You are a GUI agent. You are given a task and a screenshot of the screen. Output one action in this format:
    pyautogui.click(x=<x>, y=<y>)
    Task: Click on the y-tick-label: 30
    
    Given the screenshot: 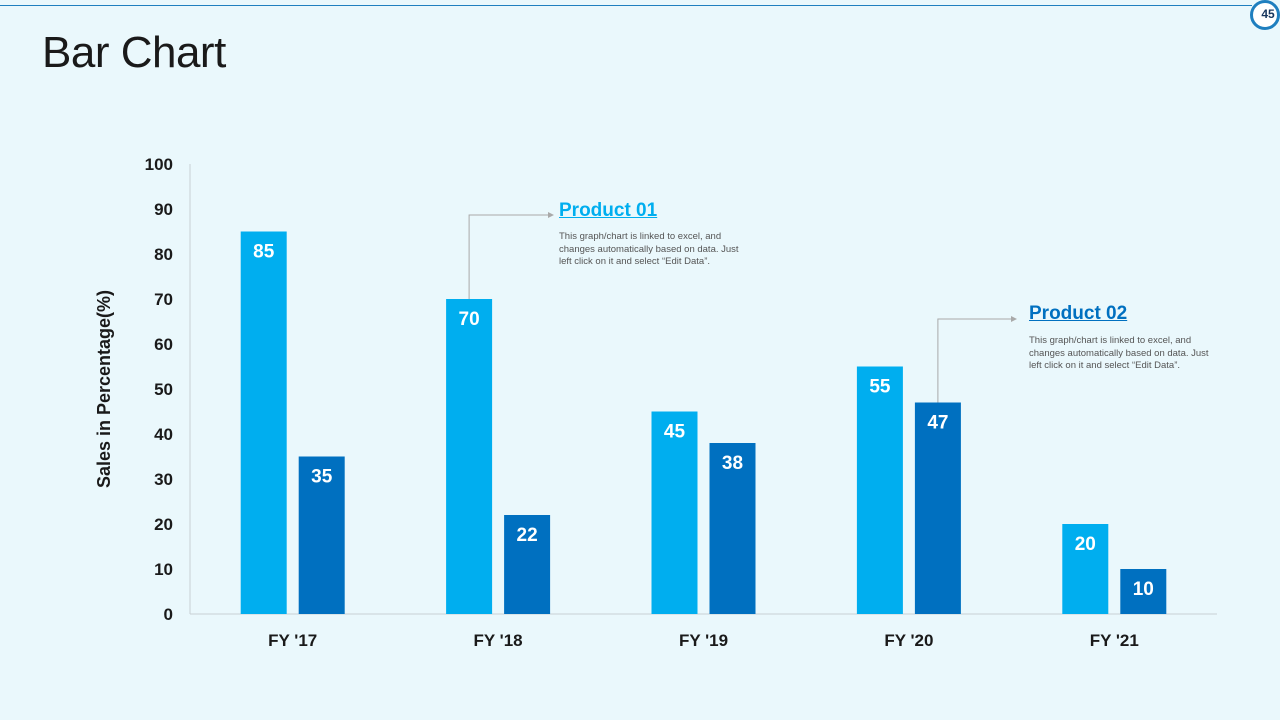 What is the action you would take?
    pyautogui.click(x=163, y=479)
    